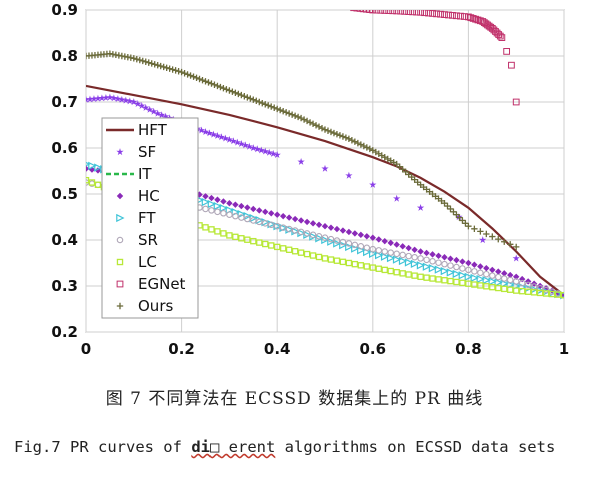 This screenshot has height=501, width=589. I want to click on y-tick-label: 0.5, so click(64, 194).